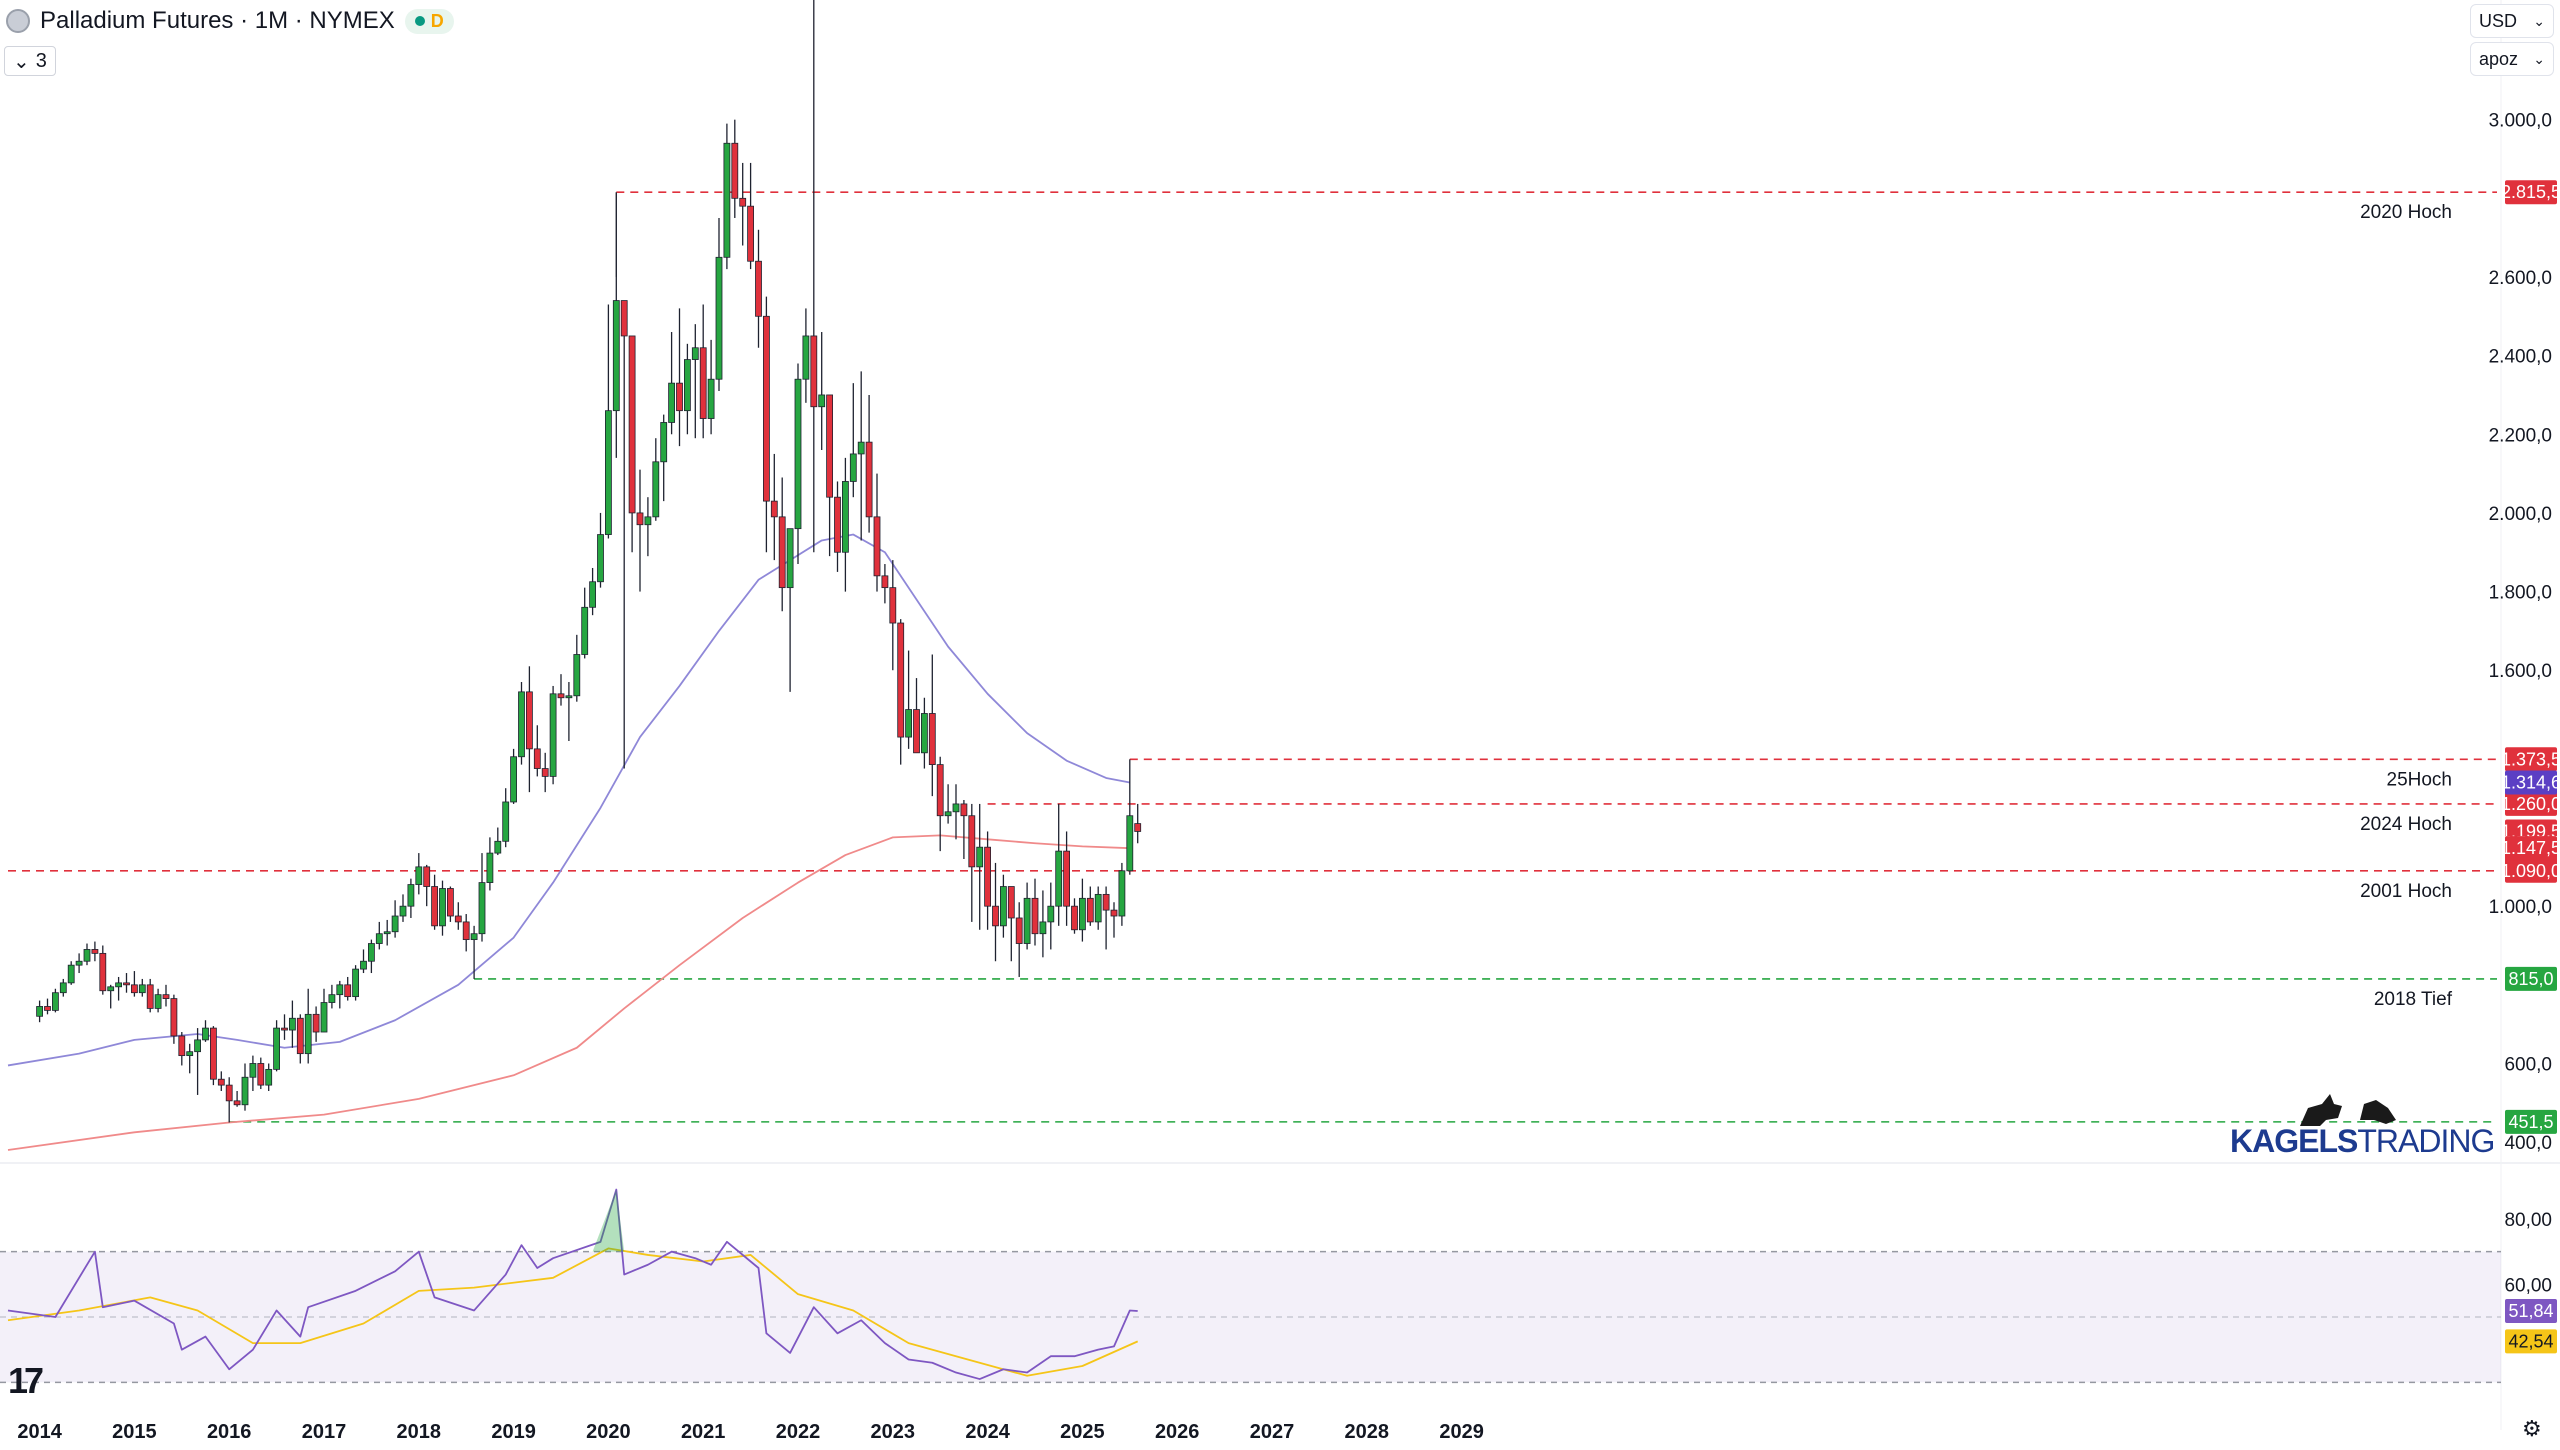 The height and width of the screenshot is (1450, 2560). Describe the element at coordinates (26, 1380) in the screenshot. I see `tradingview-logo-icon: 17` at that location.